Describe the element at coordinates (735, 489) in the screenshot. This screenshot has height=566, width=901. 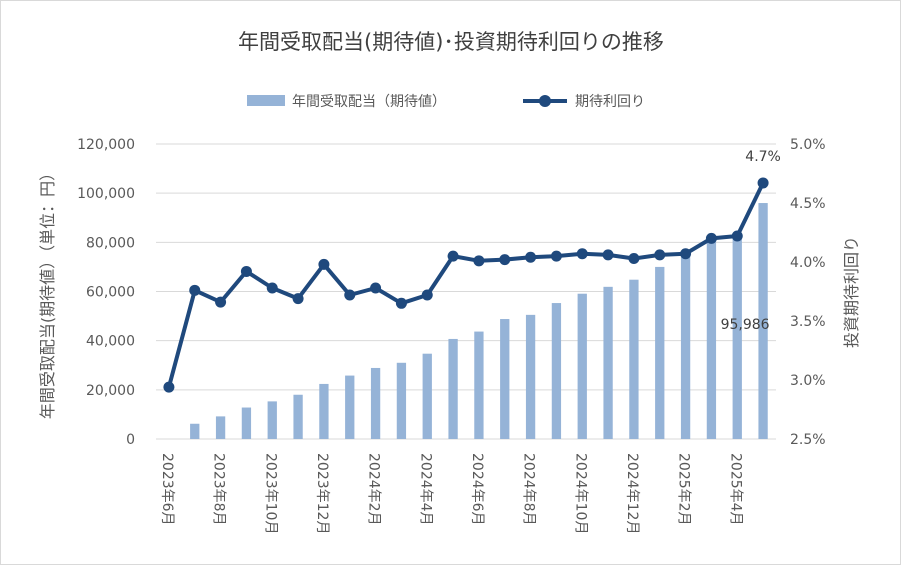
I see `x-tick-label: 2025年4月` at that location.